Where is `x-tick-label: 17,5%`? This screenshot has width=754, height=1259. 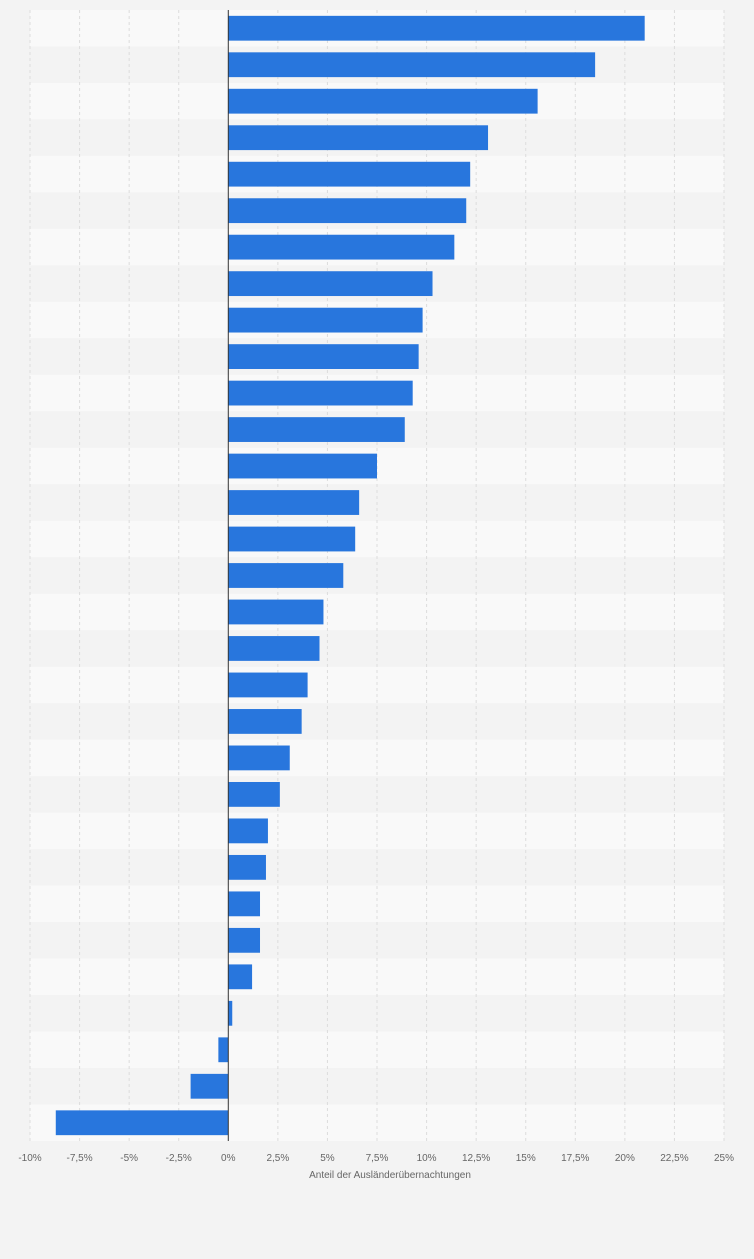
x-tick-label: 17,5% is located at coordinates (575, 1158).